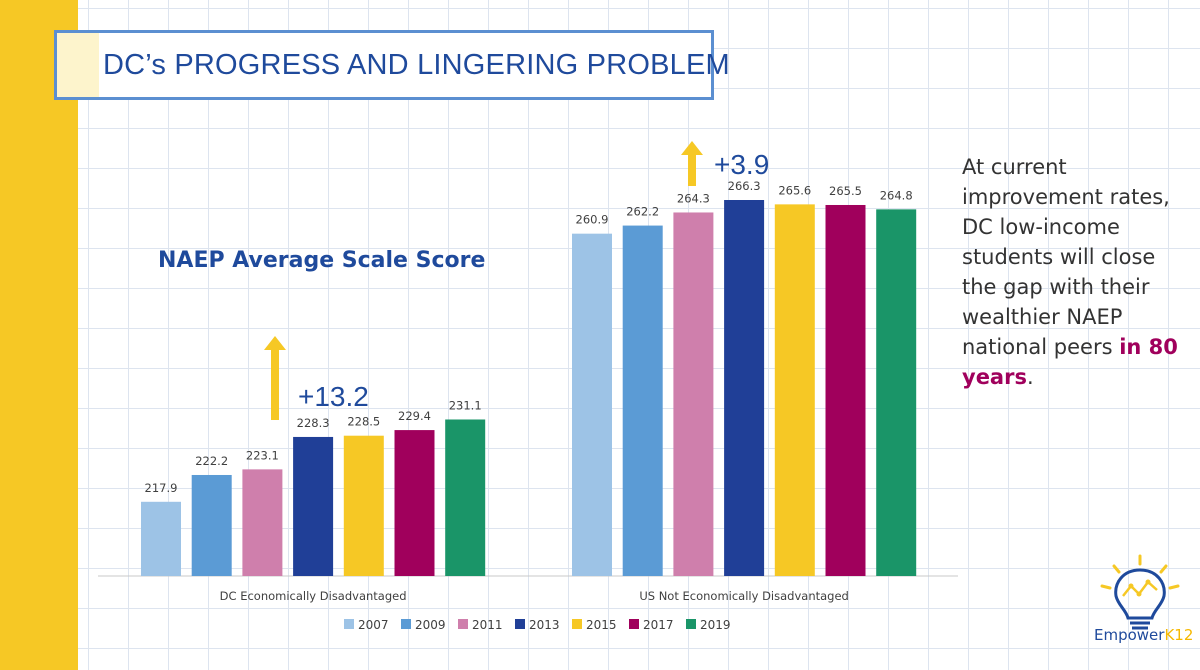  Describe the element at coordinates (1140, 592) in the screenshot. I see `lightbulb-logo-icon` at that location.